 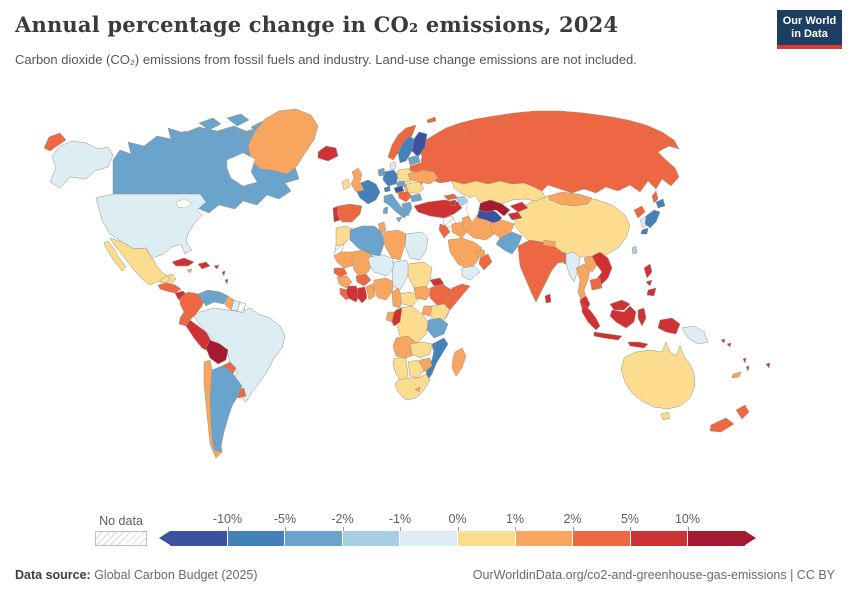 I want to click on country-kyrgyzstan, so click(x=519, y=207).